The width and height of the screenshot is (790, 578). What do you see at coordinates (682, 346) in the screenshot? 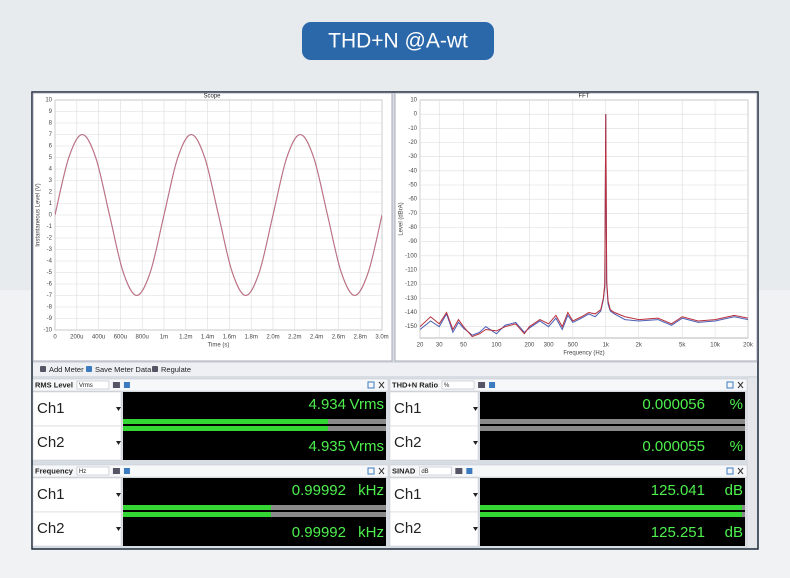
I see `x-tick-label: 5k` at bounding box center [682, 346].